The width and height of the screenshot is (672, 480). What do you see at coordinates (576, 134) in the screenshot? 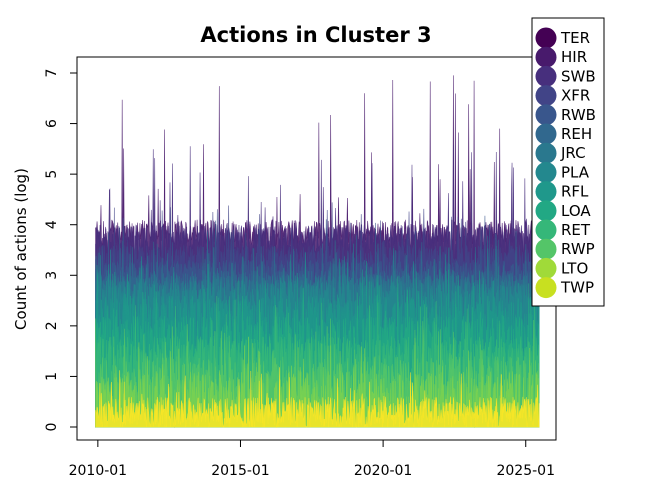
I see `legend-label: REH` at bounding box center [576, 134].